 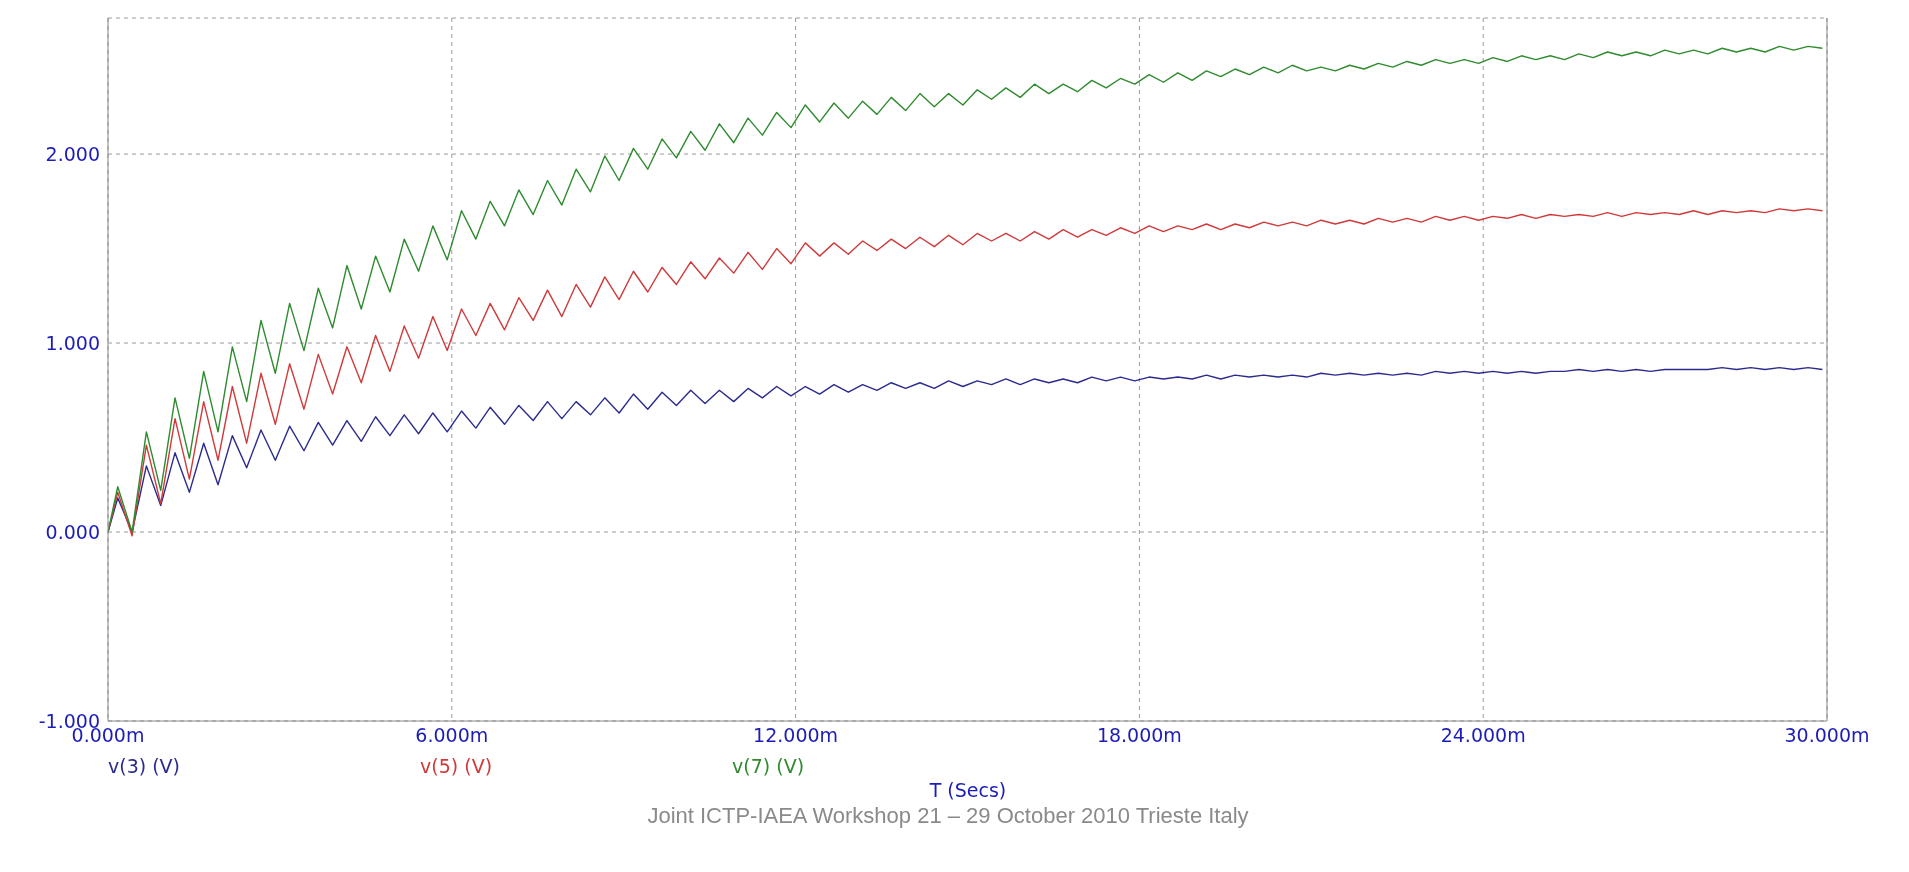 I want to click on x-tick-label: 30.000m, so click(x=1827, y=735).